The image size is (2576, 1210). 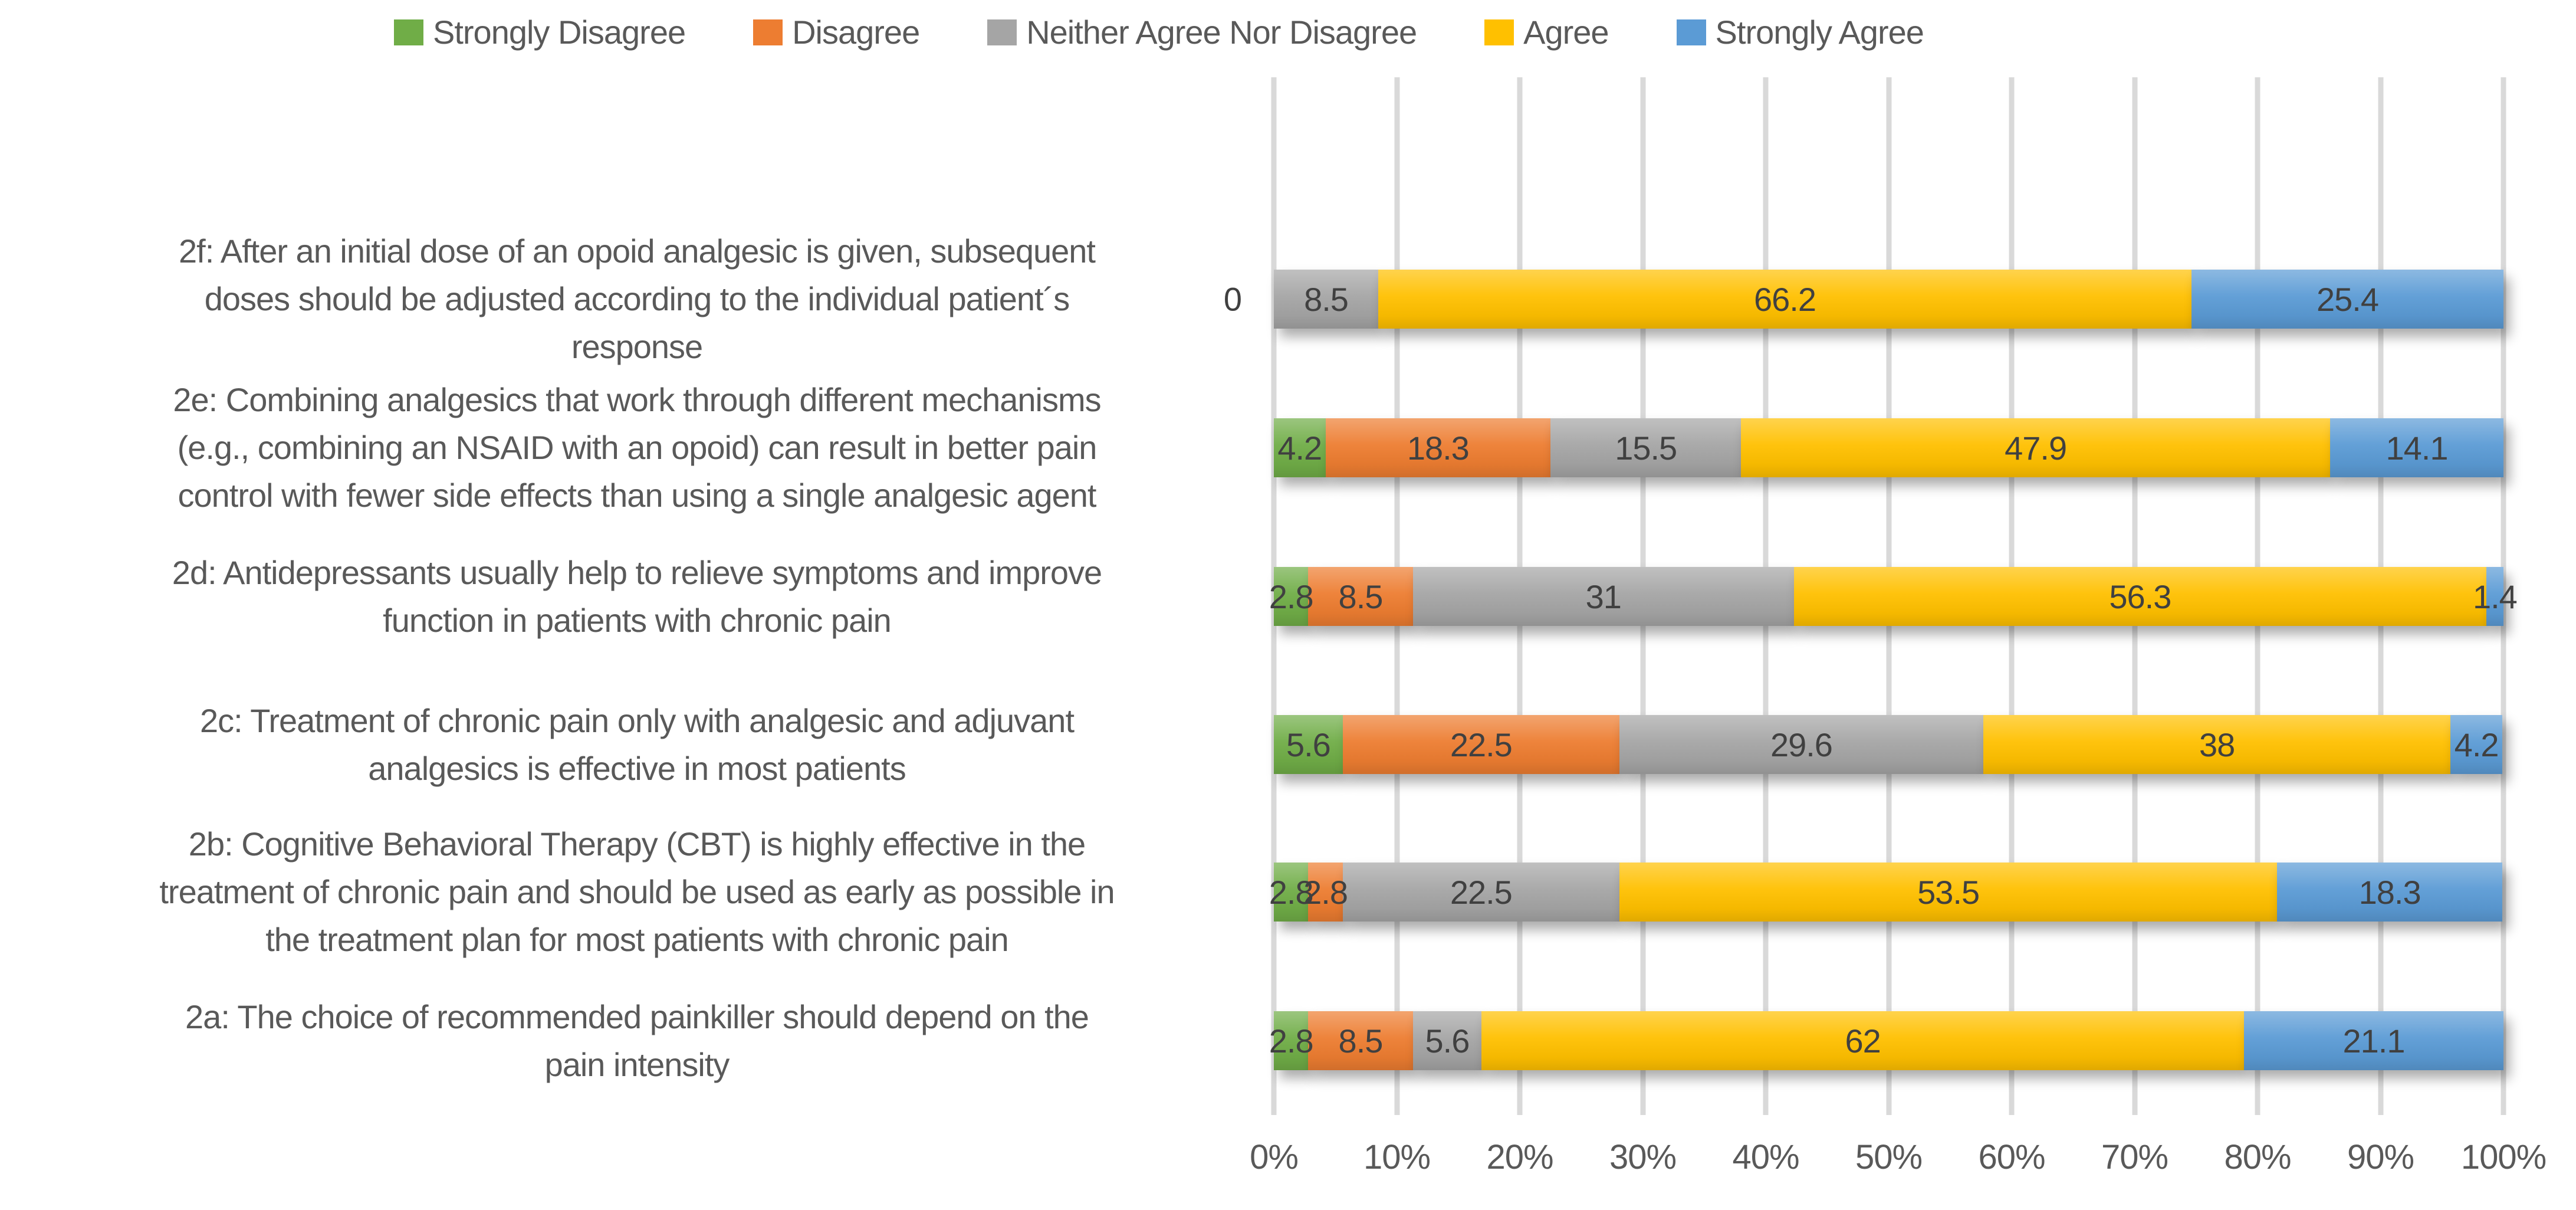 I want to click on bar-segment-2d-disagree: 8.5, so click(x=1360, y=596).